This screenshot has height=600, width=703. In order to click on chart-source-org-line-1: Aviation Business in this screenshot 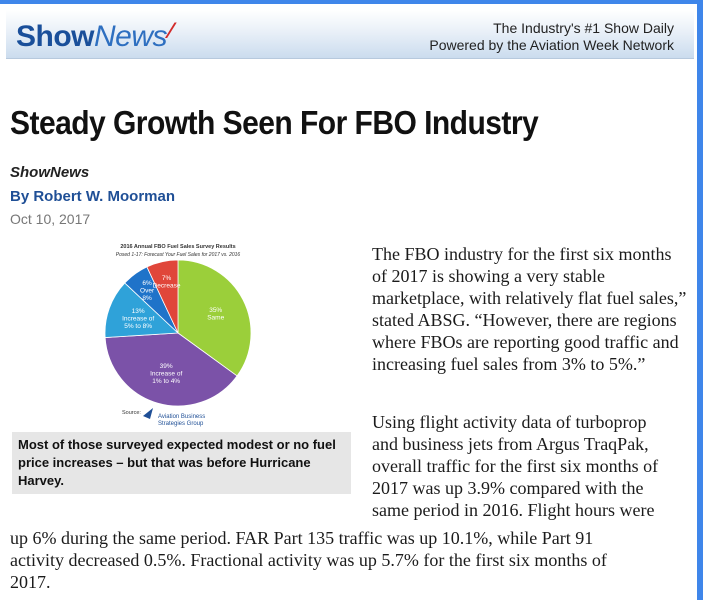, I will do `click(181, 417)`.